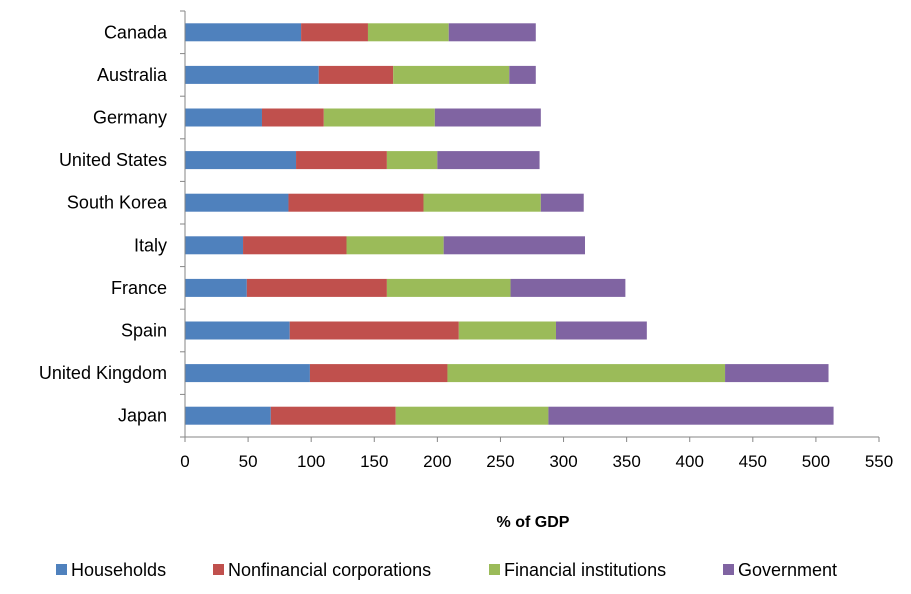  I want to click on bar-italy-government, so click(514, 245).